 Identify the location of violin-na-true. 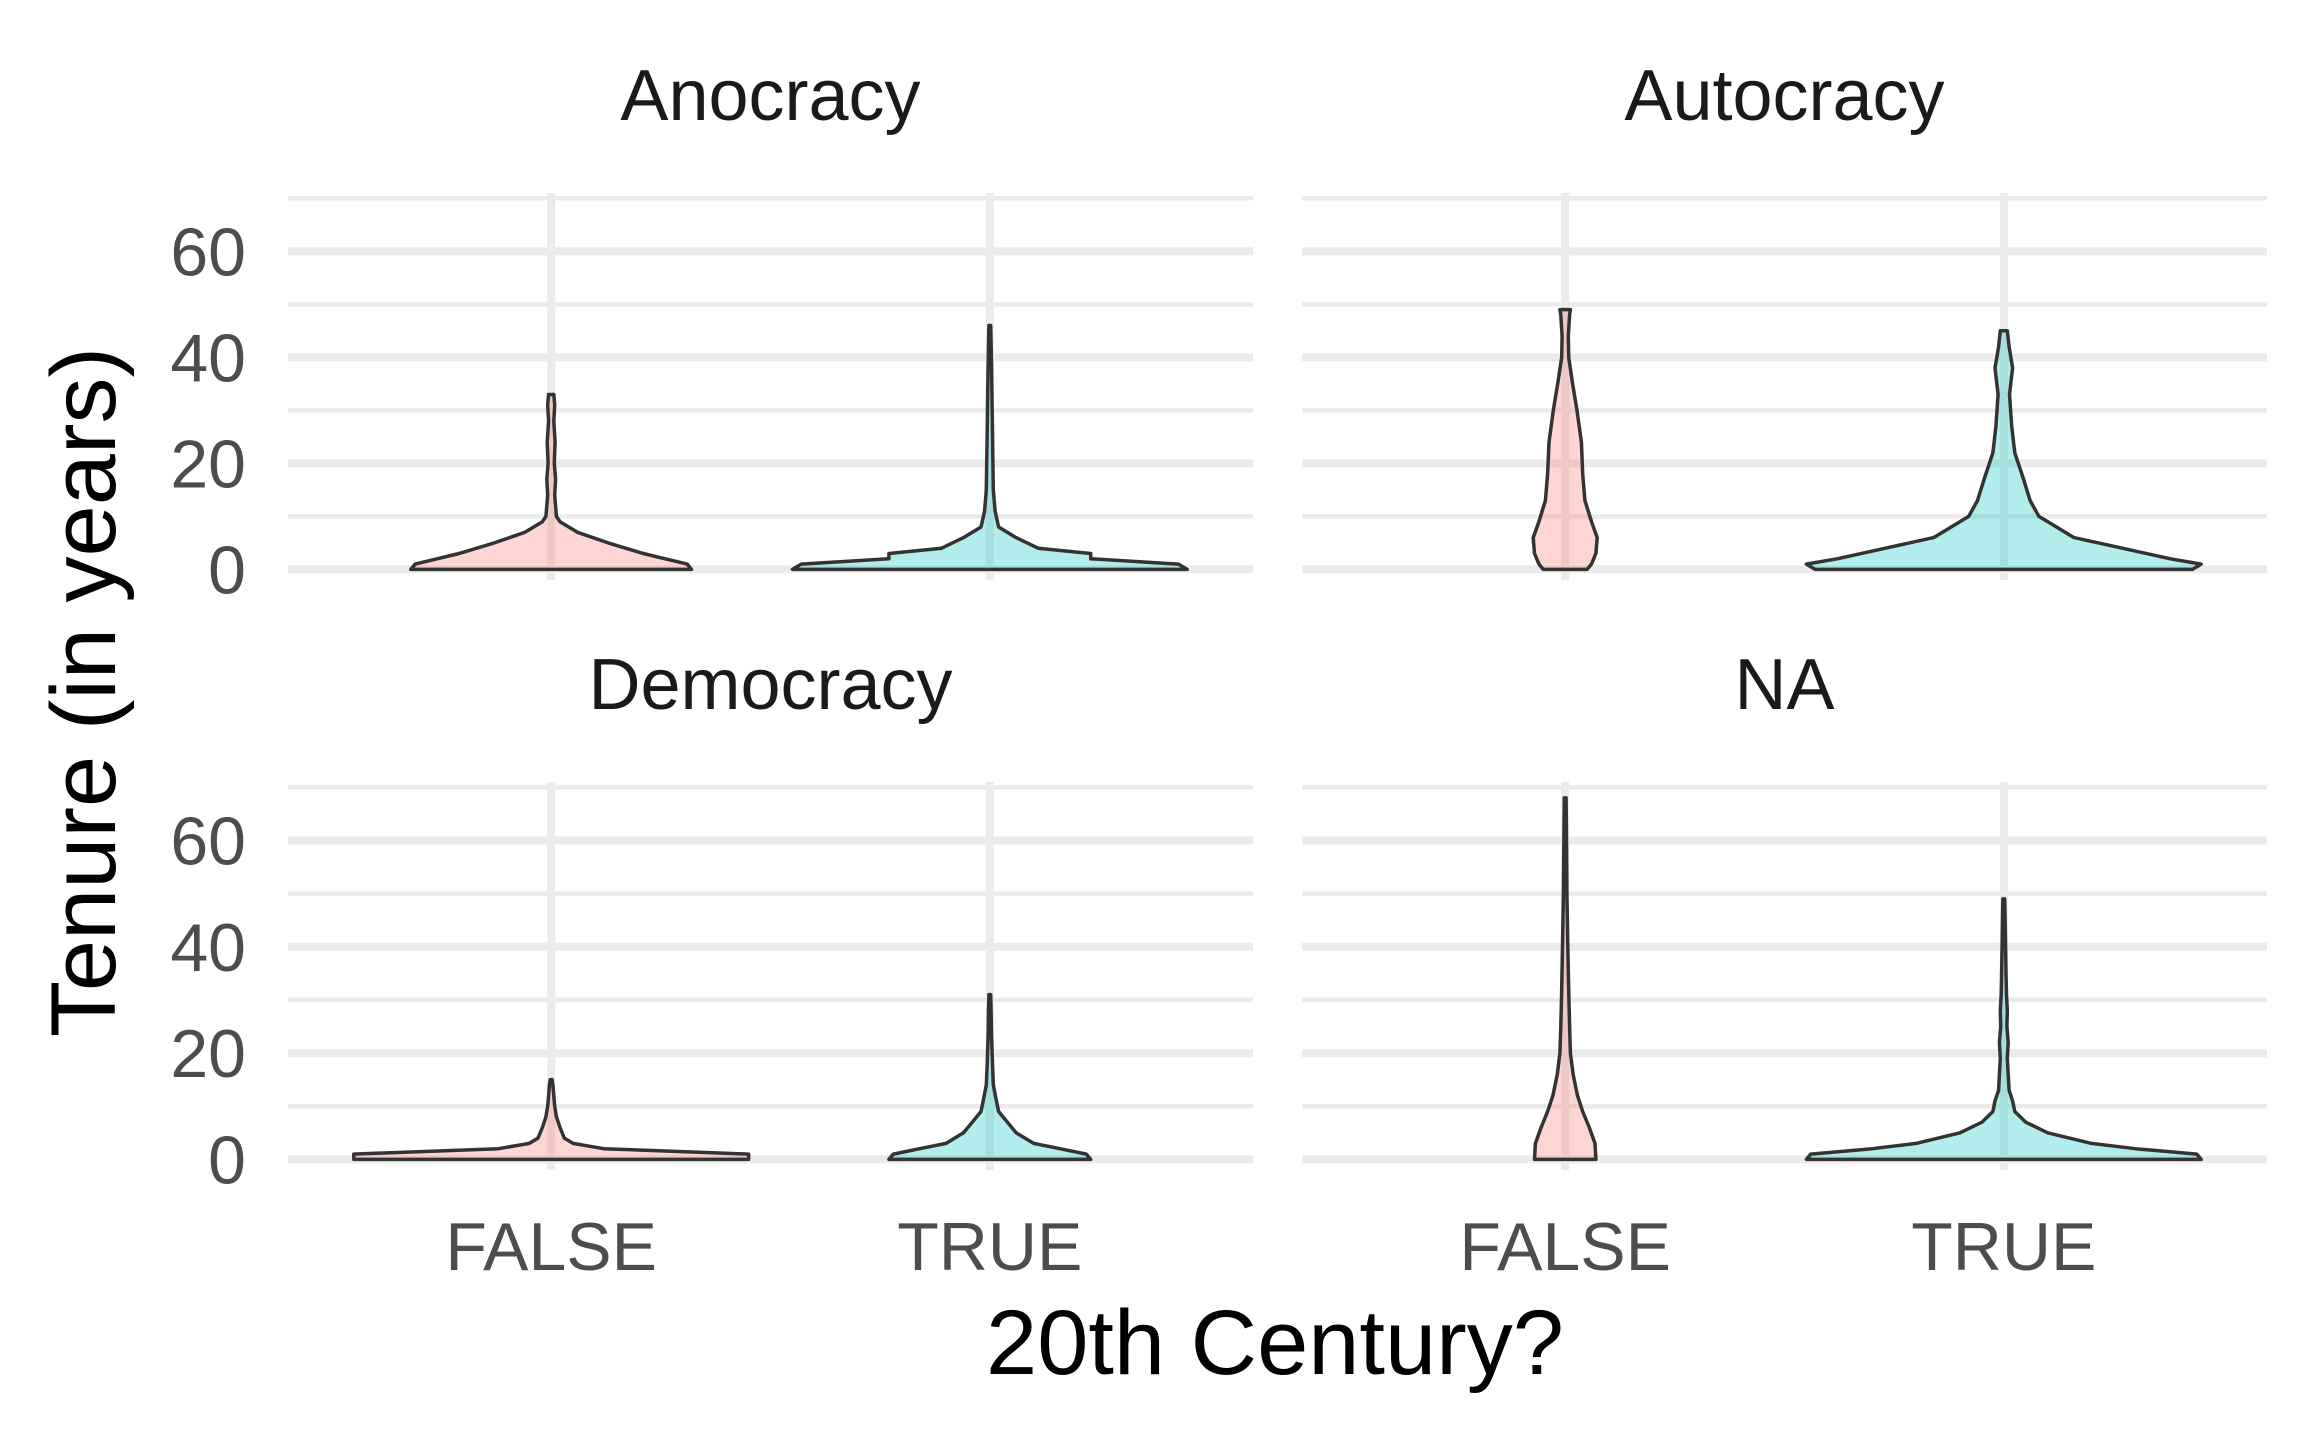
(2003, 1029).